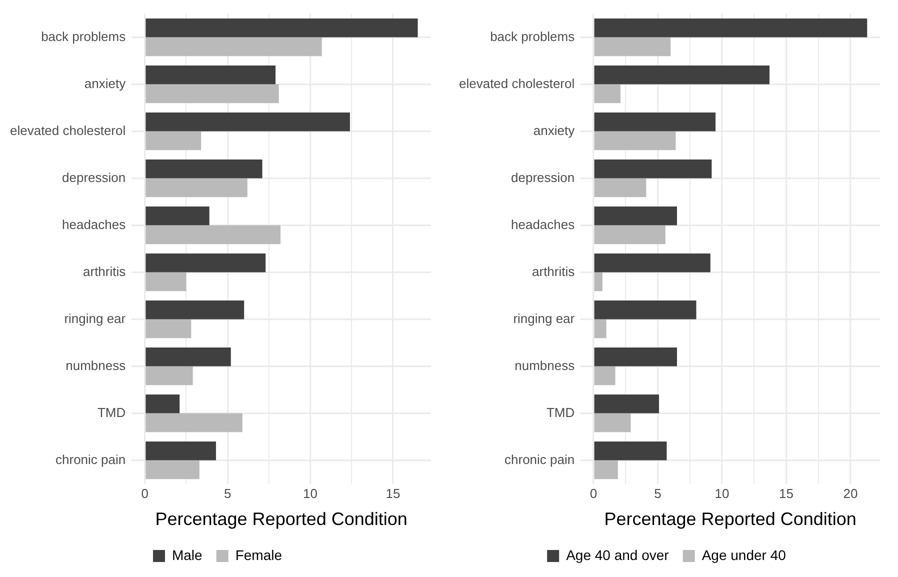 The width and height of the screenshot is (898, 577). Describe the element at coordinates (850, 494) in the screenshot. I see `x-tick-label: 20` at that location.